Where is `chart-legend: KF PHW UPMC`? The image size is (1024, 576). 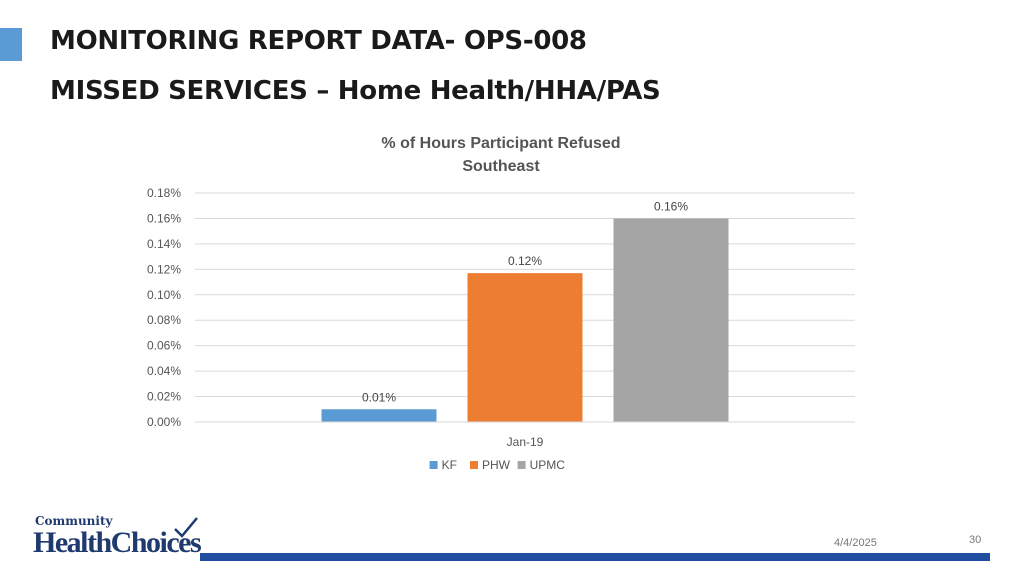 chart-legend: KF PHW UPMC is located at coordinates (497, 465).